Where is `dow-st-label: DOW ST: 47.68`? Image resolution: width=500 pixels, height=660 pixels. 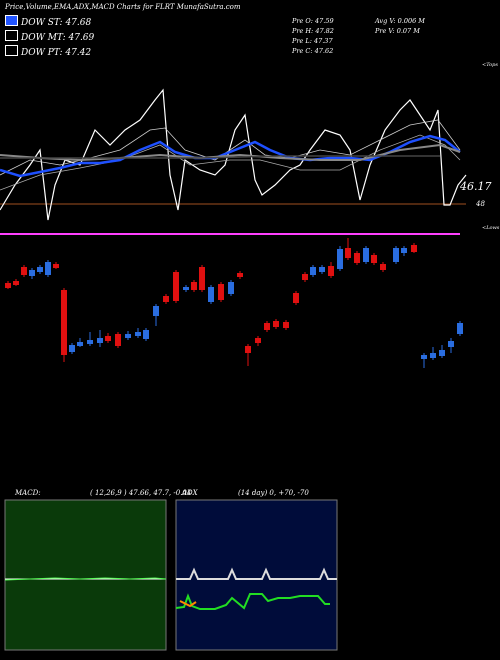
dow-st-label: DOW ST: 47.68 is located at coordinates (56, 23).